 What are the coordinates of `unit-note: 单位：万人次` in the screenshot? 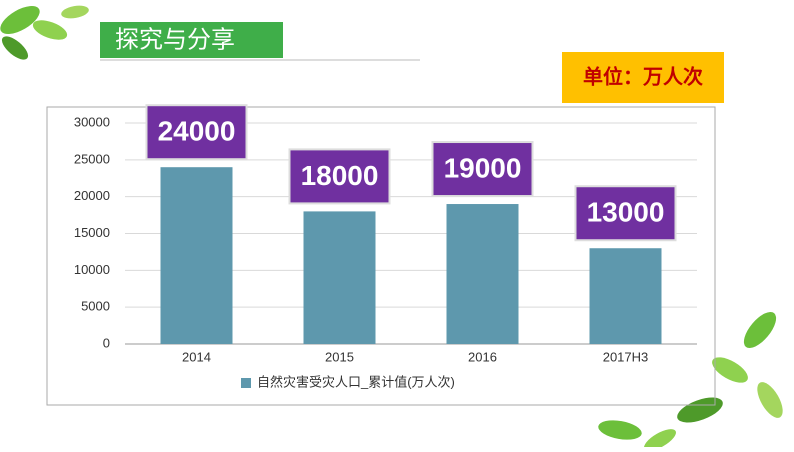 It's located at (643, 76).